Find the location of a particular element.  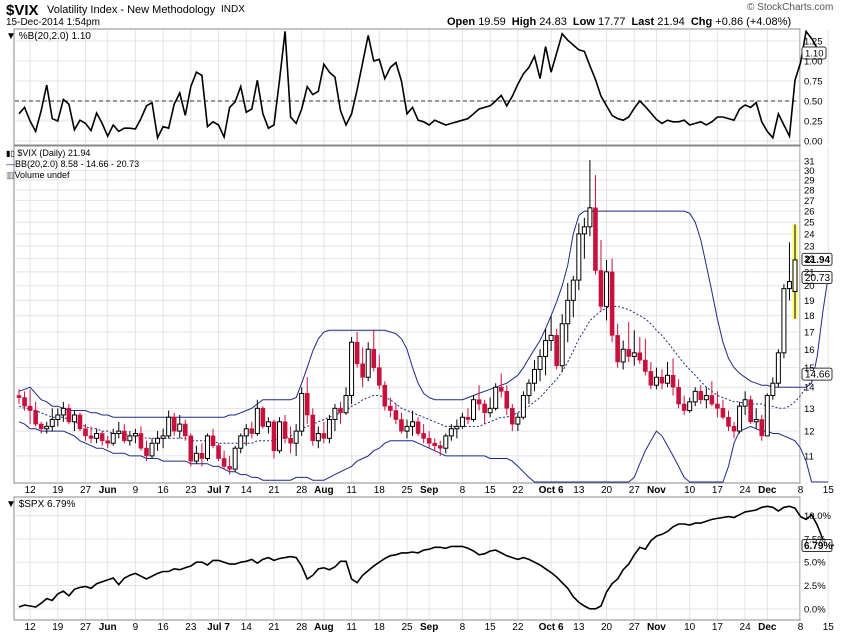

spx-legend: ▼ $SPX 6.79% is located at coordinates (40, 504).